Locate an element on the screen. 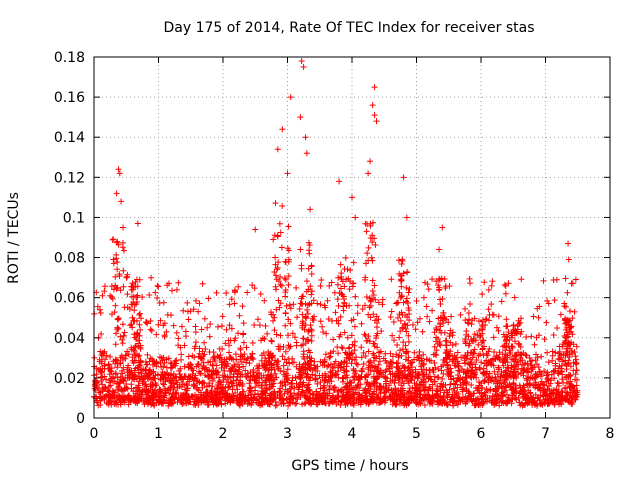  y-axis-title: ROTI / TECUs is located at coordinates (14, 238).